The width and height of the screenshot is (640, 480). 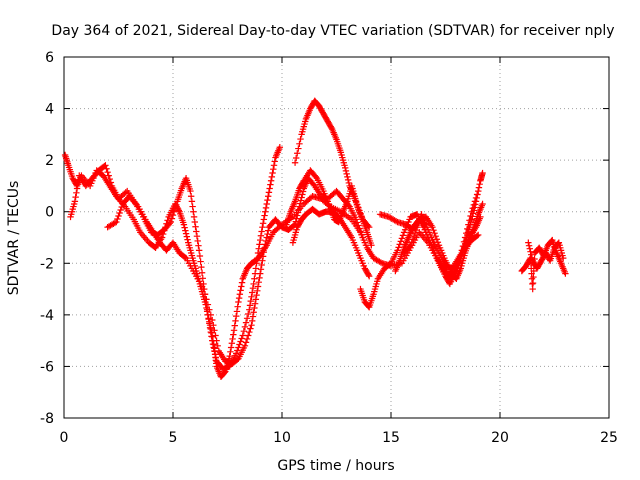 What do you see at coordinates (49, 213) in the screenshot?
I see `y-tick-label: 0` at bounding box center [49, 213].